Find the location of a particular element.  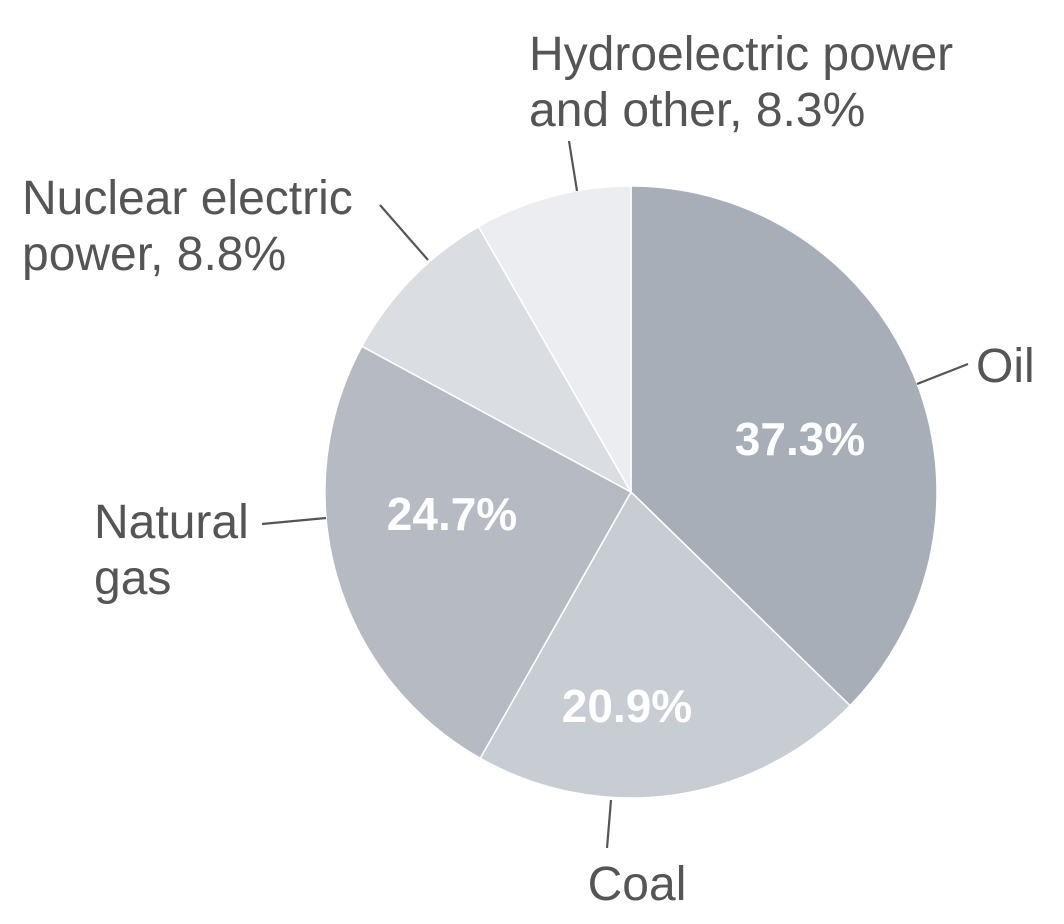

pie-slice-natural-gas is located at coordinates (478, 552).